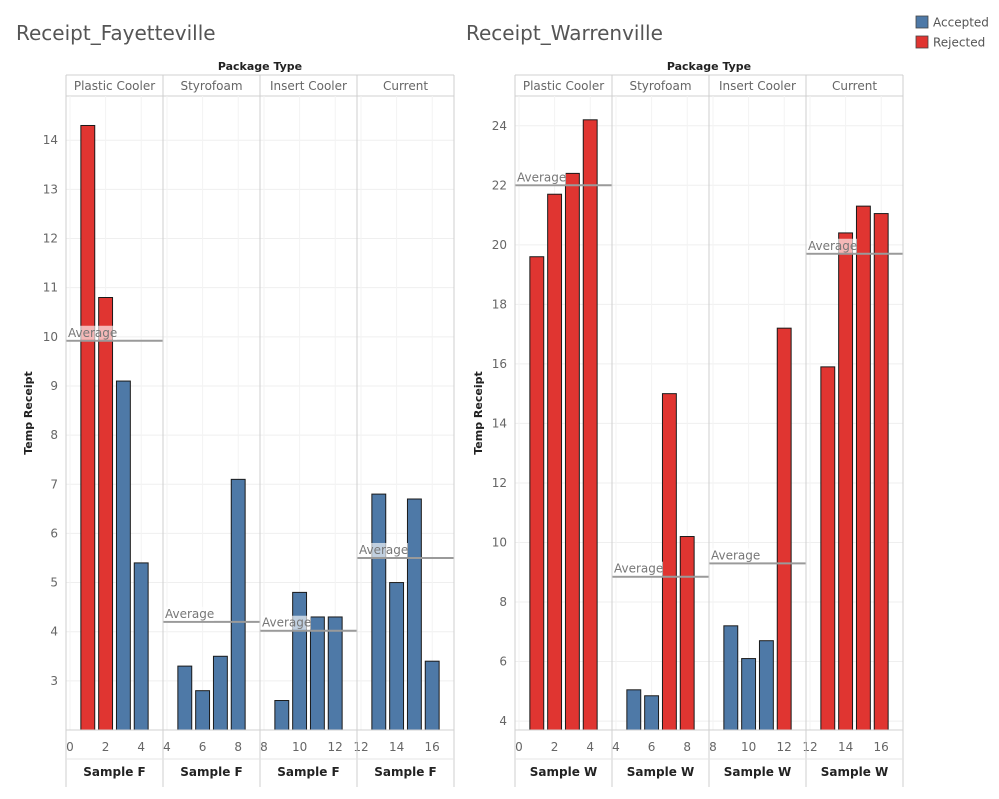  Describe the element at coordinates (50, 189) in the screenshot. I see `y-tick-label: 13` at that location.